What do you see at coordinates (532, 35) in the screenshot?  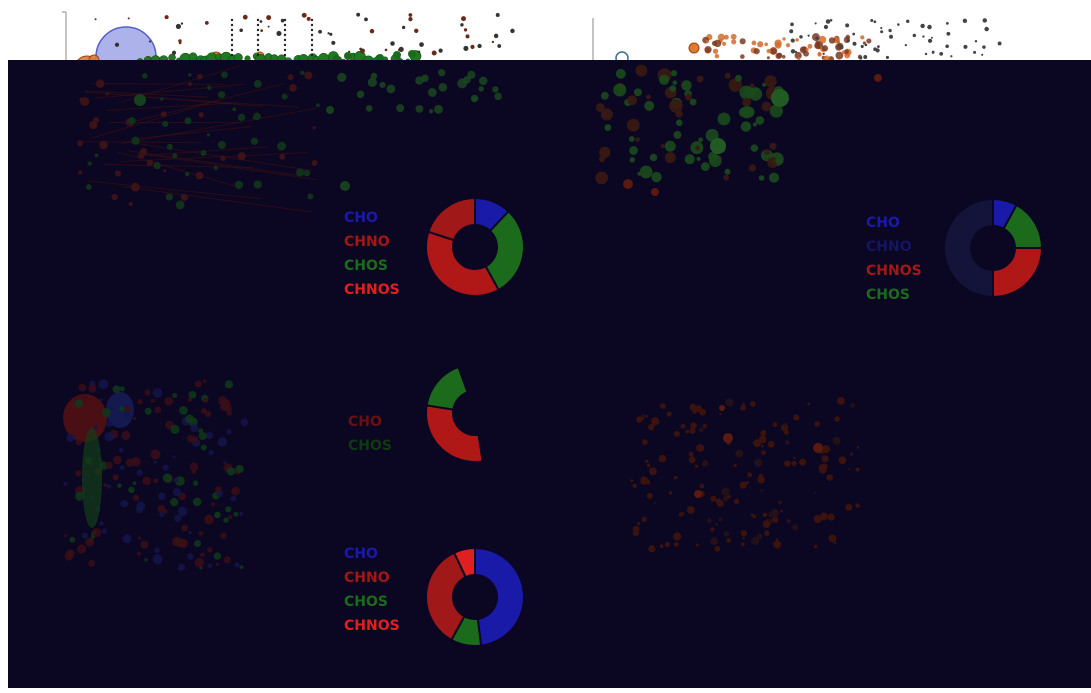 I see `top-scatter-strip` at bounding box center [532, 35].